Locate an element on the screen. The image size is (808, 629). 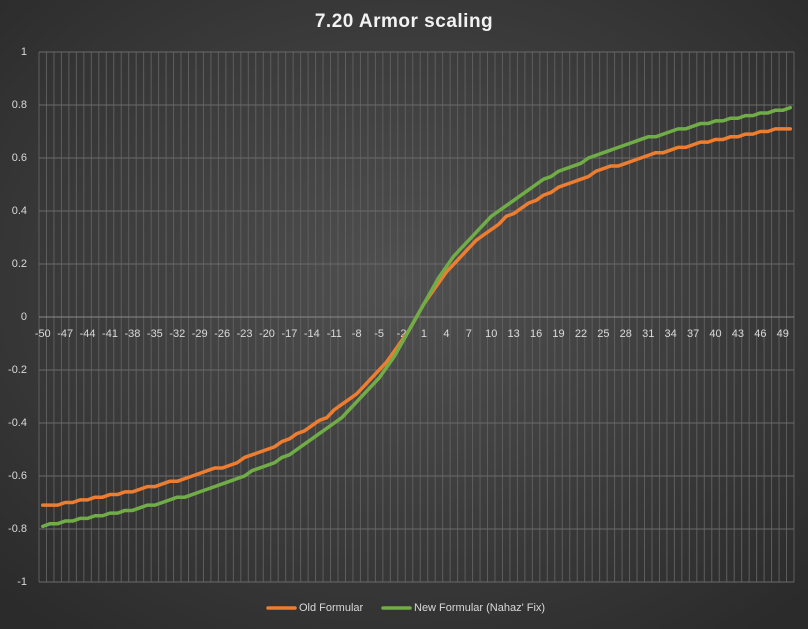
x-tick-label: -50 is located at coordinates (43, 334).